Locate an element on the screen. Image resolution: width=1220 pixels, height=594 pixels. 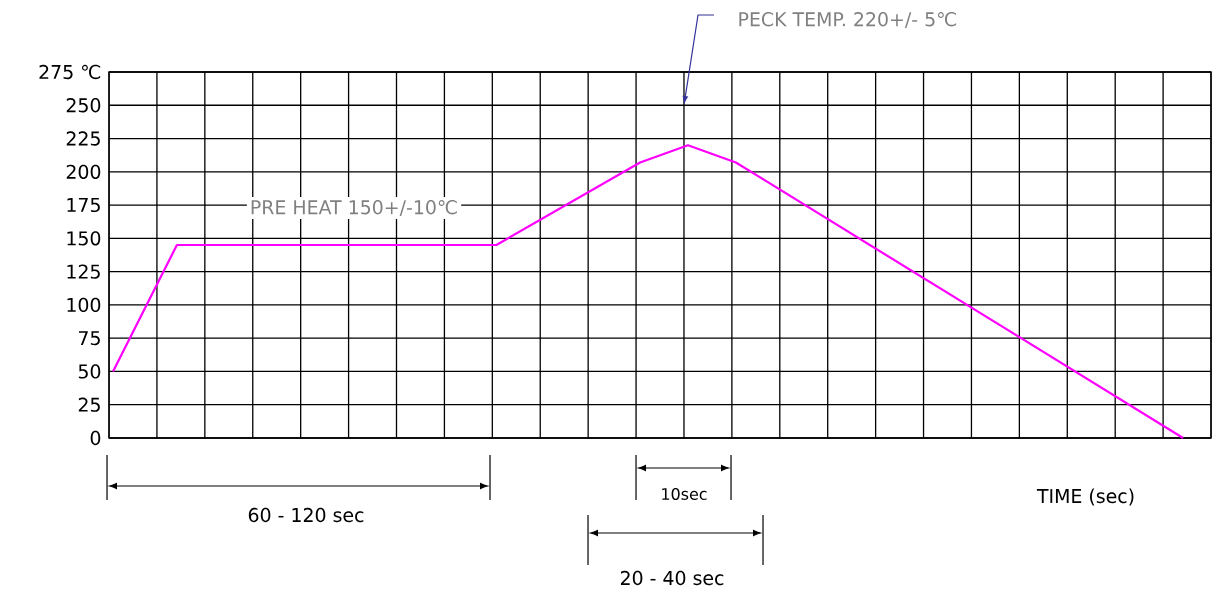
y-tick-label: 250 is located at coordinates (83, 105).